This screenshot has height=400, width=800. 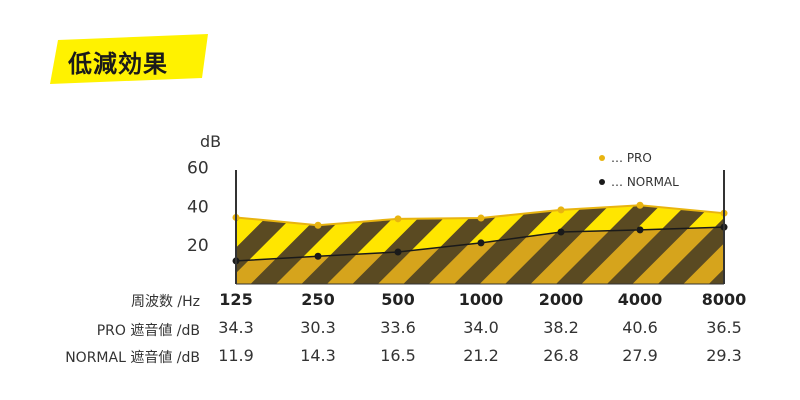 I want to click on freq-cell-2000: 2000, so click(x=561, y=299).